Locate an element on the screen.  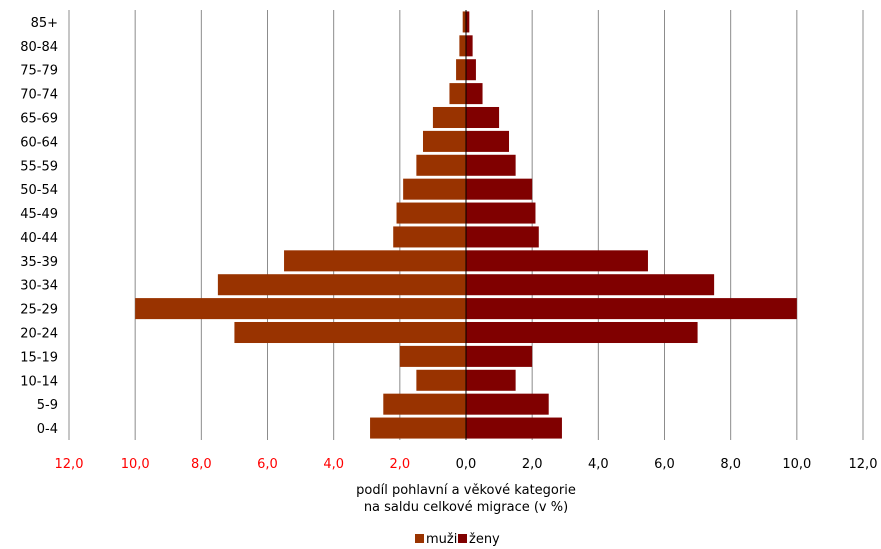
y-tick-label: 70-74 is located at coordinates (39, 95).